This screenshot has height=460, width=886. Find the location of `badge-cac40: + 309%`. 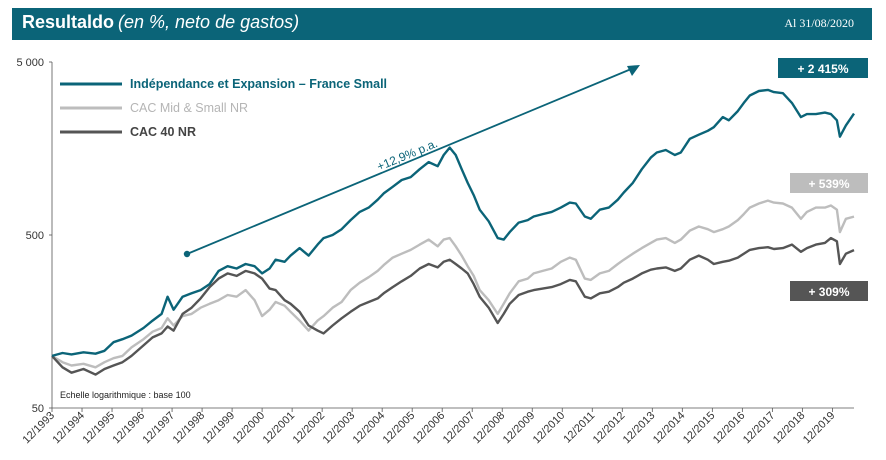

badge-cac40: + 309% is located at coordinates (828, 292).